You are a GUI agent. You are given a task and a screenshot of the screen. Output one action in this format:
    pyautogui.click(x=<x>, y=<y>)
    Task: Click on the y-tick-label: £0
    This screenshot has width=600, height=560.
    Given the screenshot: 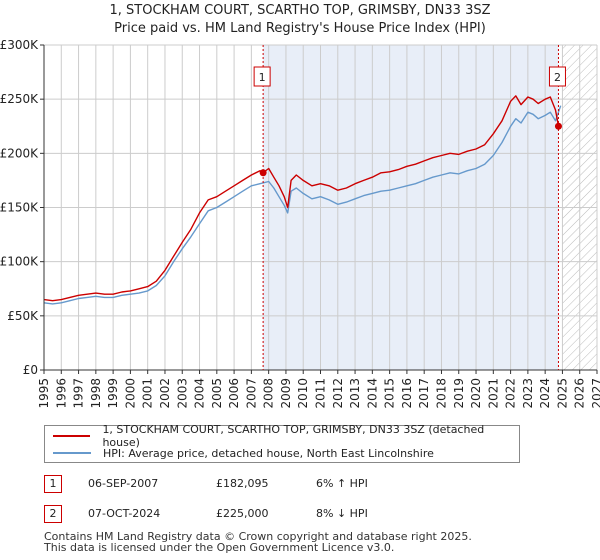 What is the action you would take?
    pyautogui.click(x=30, y=370)
    